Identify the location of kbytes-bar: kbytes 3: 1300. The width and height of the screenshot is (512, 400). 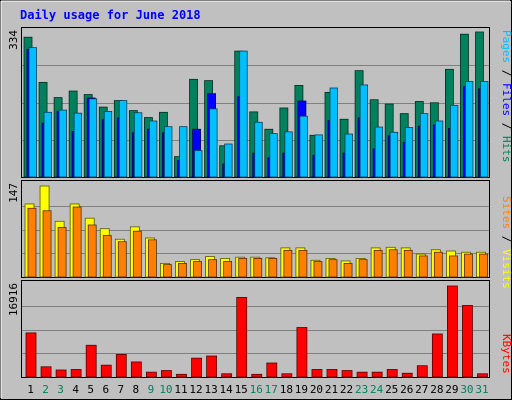
(61, 373).